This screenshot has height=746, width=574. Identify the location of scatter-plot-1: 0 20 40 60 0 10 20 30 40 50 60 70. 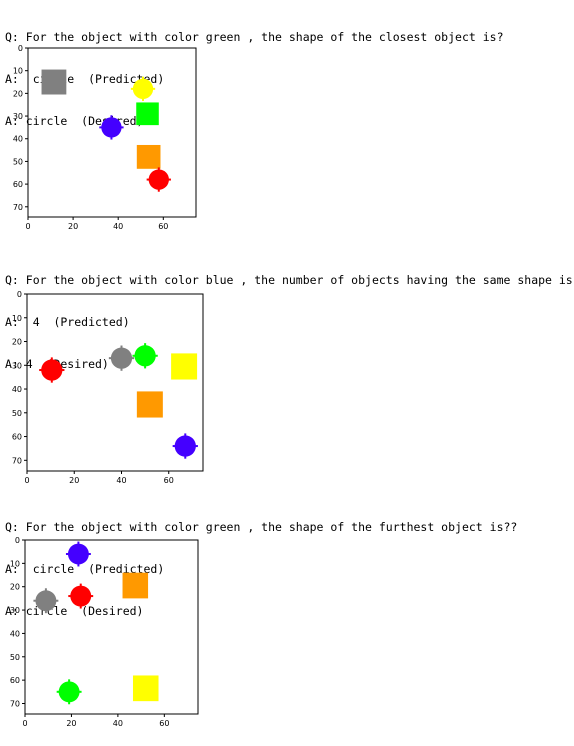
(105, 137).